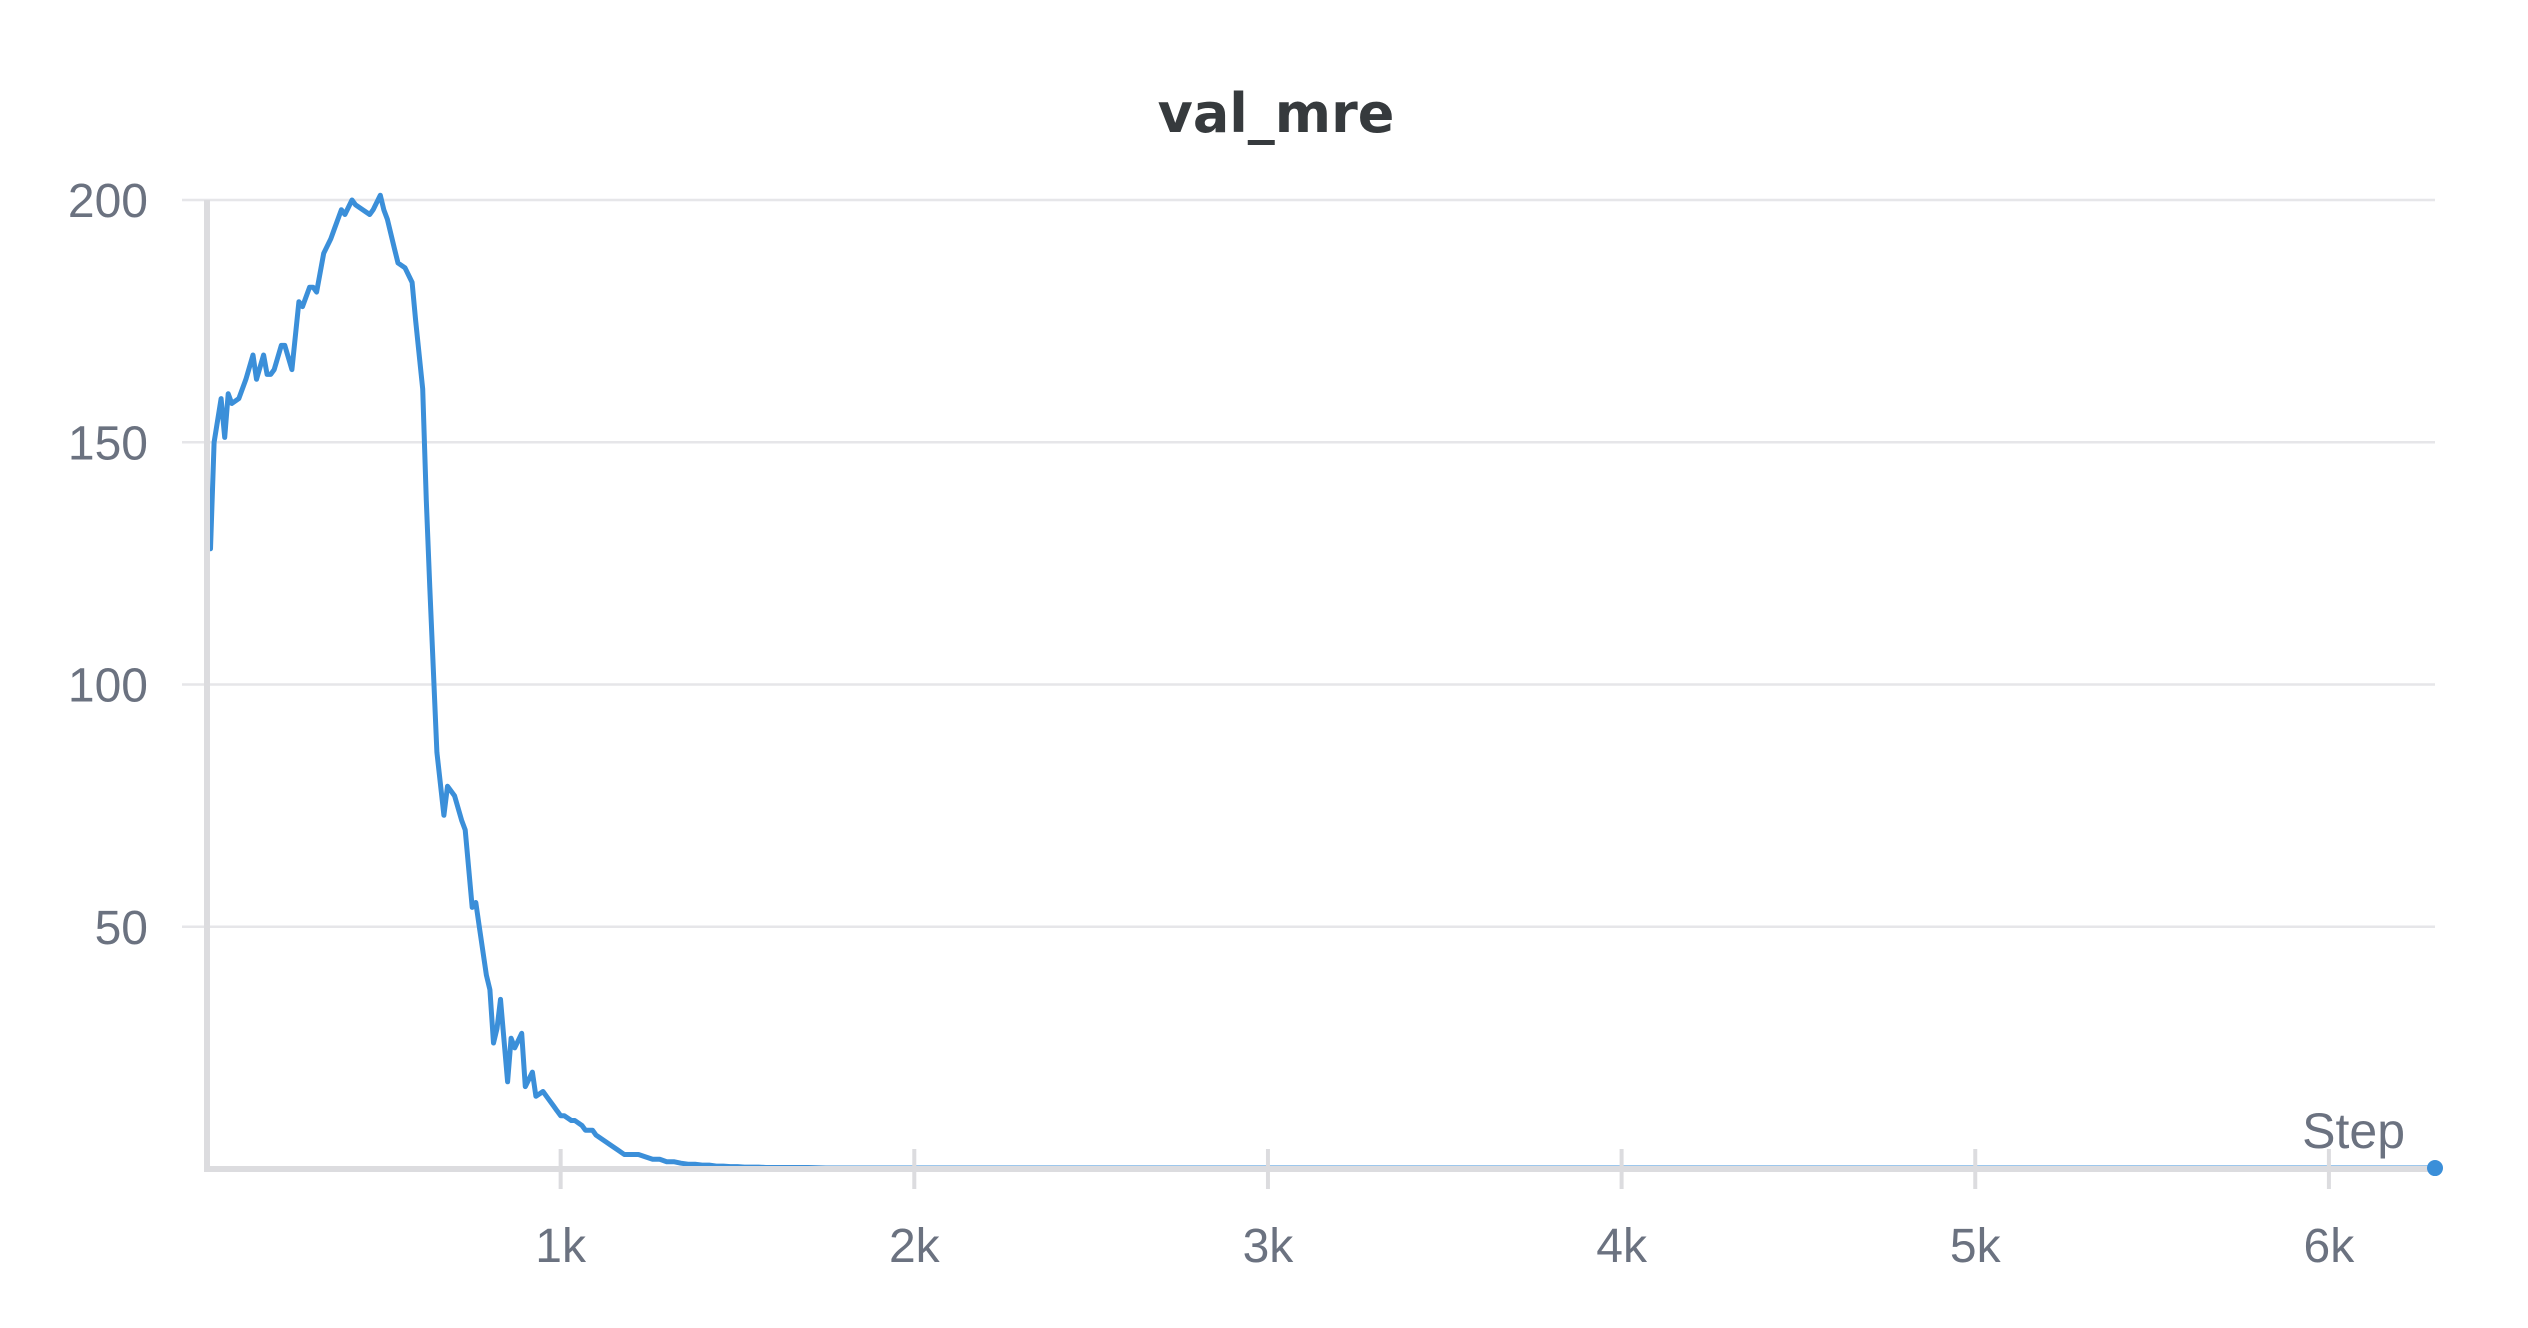 The width and height of the screenshot is (2528, 1328). Describe the element at coordinates (1269, 1246) in the screenshot. I see `x-tick-label: 3k` at that location.